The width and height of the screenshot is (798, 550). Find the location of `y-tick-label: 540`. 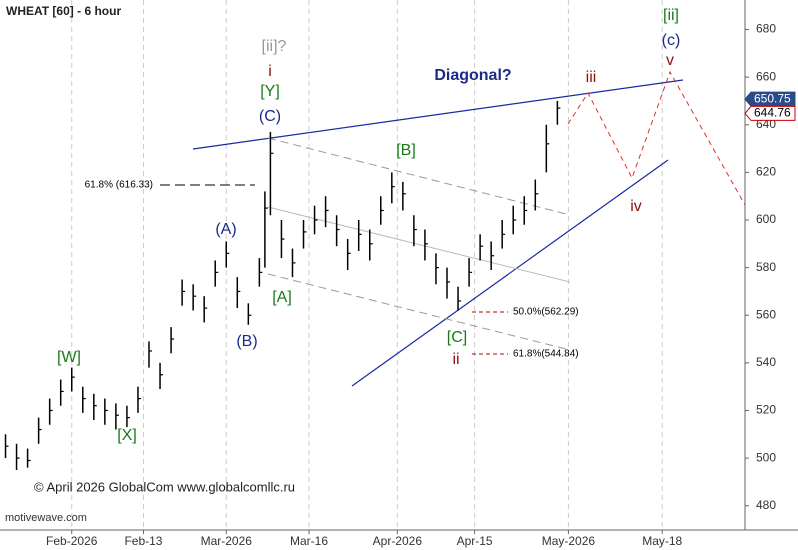

y-tick-label: 540 is located at coordinates (766, 362).